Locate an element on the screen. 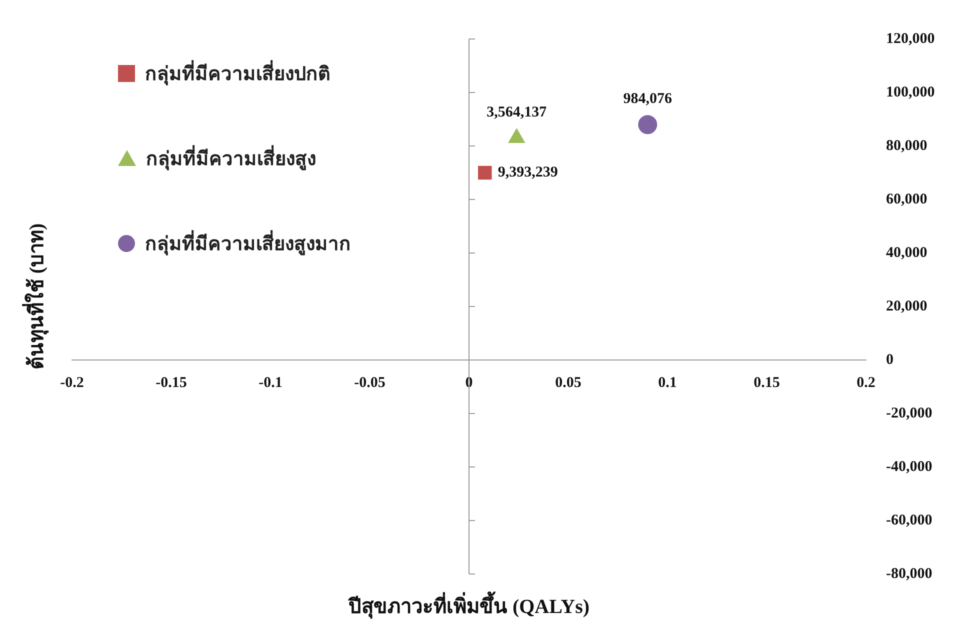  y-tick-label: -40,000 is located at coordinates (909, 466).